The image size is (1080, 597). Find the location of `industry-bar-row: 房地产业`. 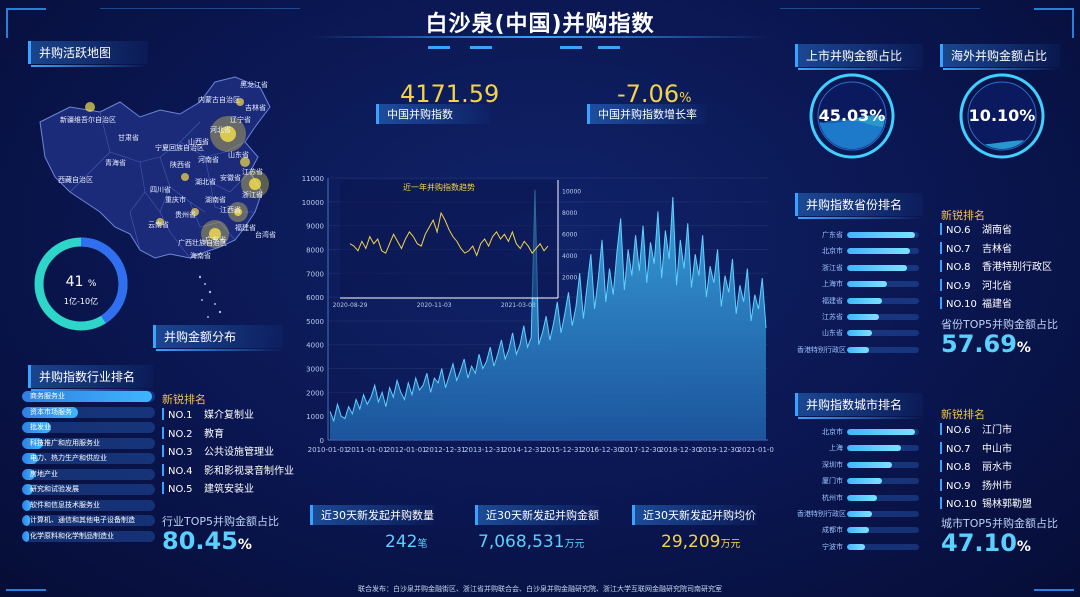

industry-bar-row: 房地产业 is located at coordinates (88, 474).